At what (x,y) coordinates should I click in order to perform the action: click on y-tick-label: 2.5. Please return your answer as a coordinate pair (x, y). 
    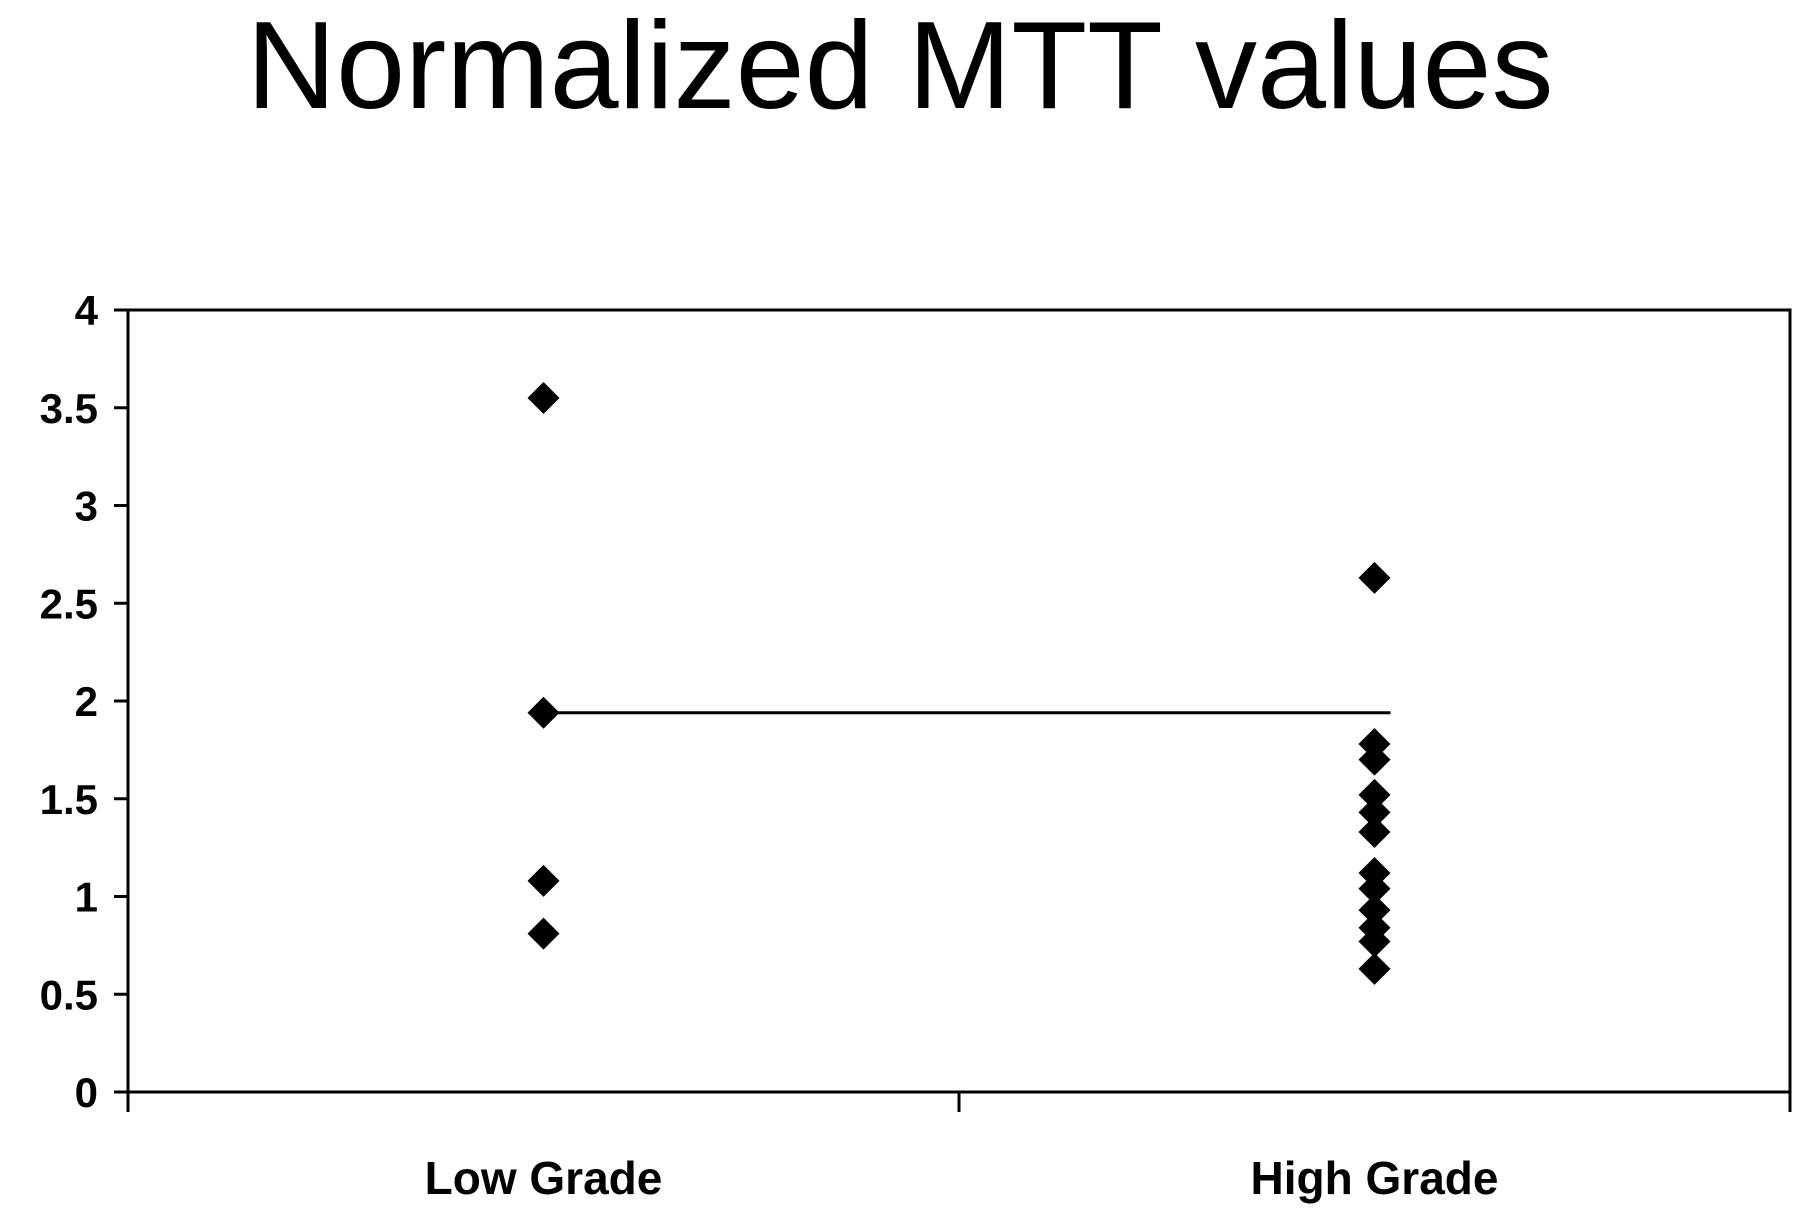
    Looking at the image, I should click on (69, 603).